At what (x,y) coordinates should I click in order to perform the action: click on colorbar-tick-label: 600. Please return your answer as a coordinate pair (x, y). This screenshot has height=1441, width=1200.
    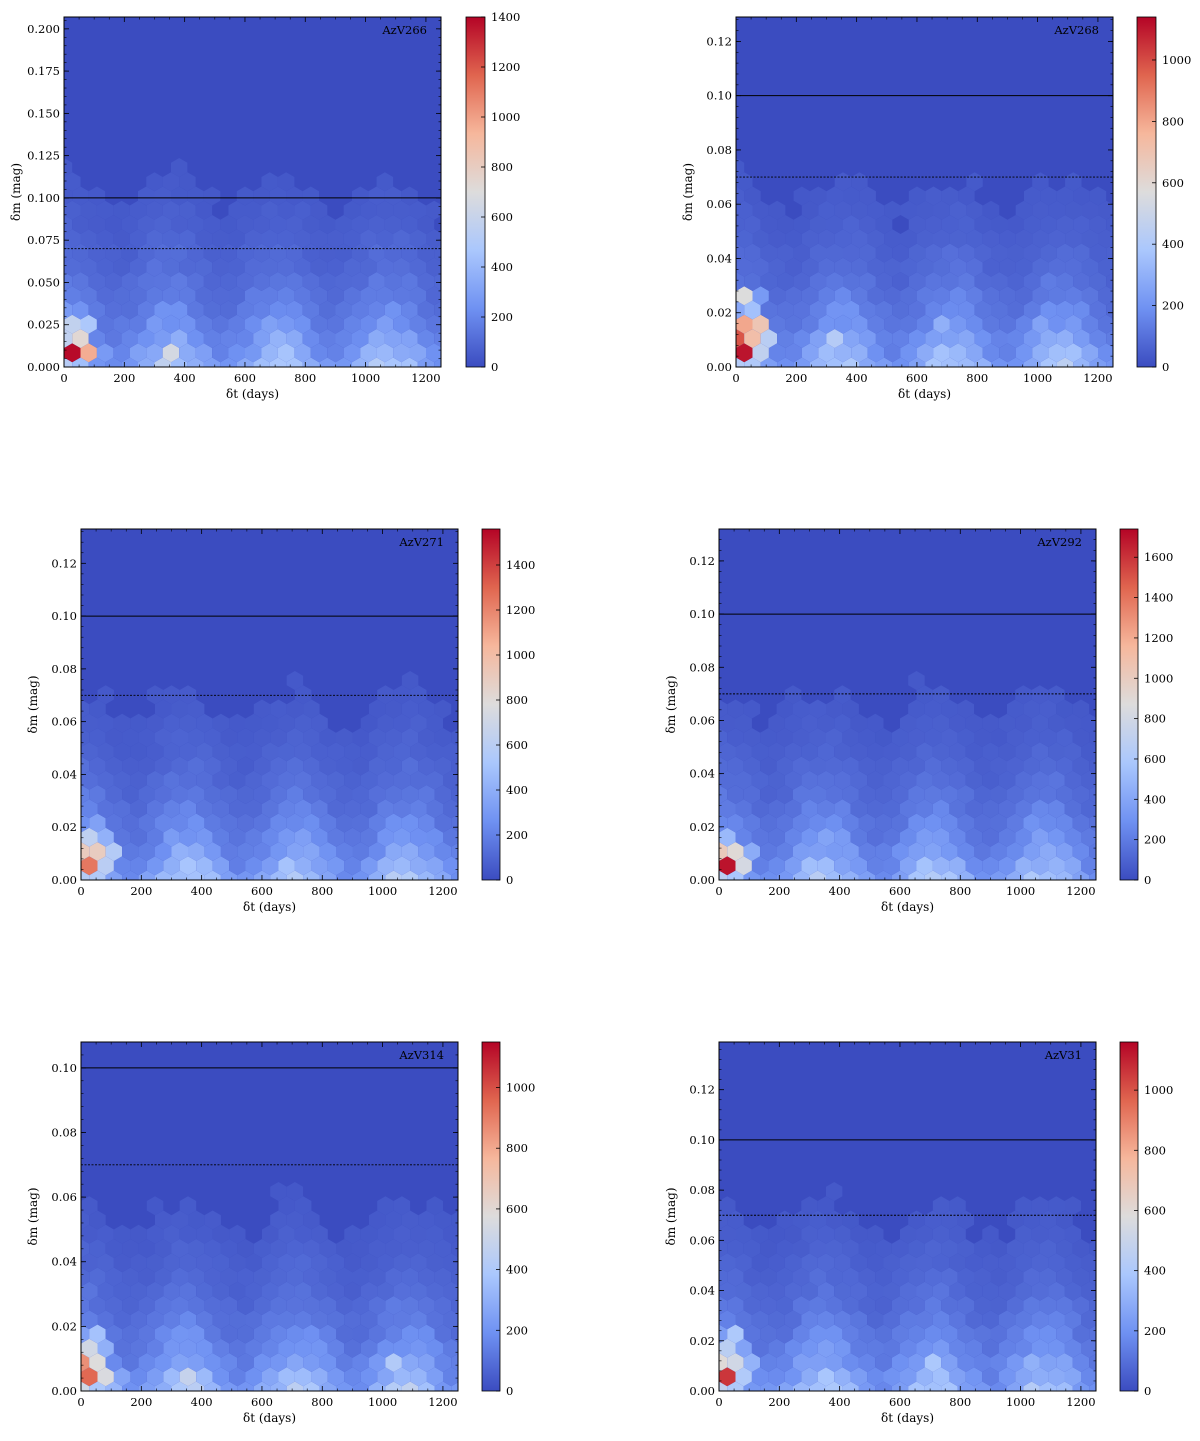
    Looking at the image, I should click on (1155, 1210).